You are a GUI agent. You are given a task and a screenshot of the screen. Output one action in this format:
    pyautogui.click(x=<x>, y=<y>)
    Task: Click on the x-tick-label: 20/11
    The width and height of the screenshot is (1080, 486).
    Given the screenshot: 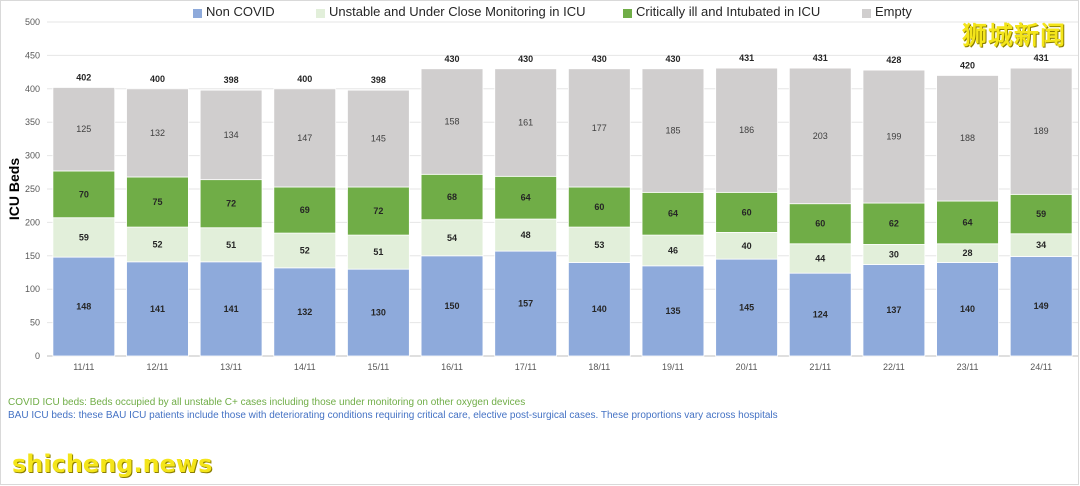 What is the action you would take?
    pyautogui.click(x=747, y=367)
    